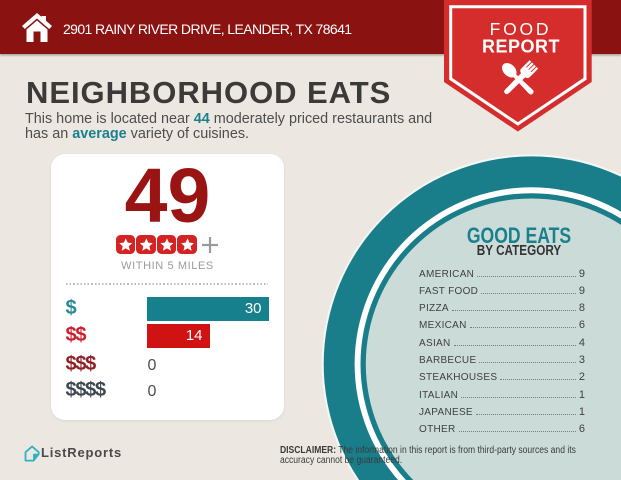 Image resolution: width=621 pixels, height=480 pixels. Describe the element at coordinates (521, 46) in the screenshot. I see `svg-text: REPORT` at that location.